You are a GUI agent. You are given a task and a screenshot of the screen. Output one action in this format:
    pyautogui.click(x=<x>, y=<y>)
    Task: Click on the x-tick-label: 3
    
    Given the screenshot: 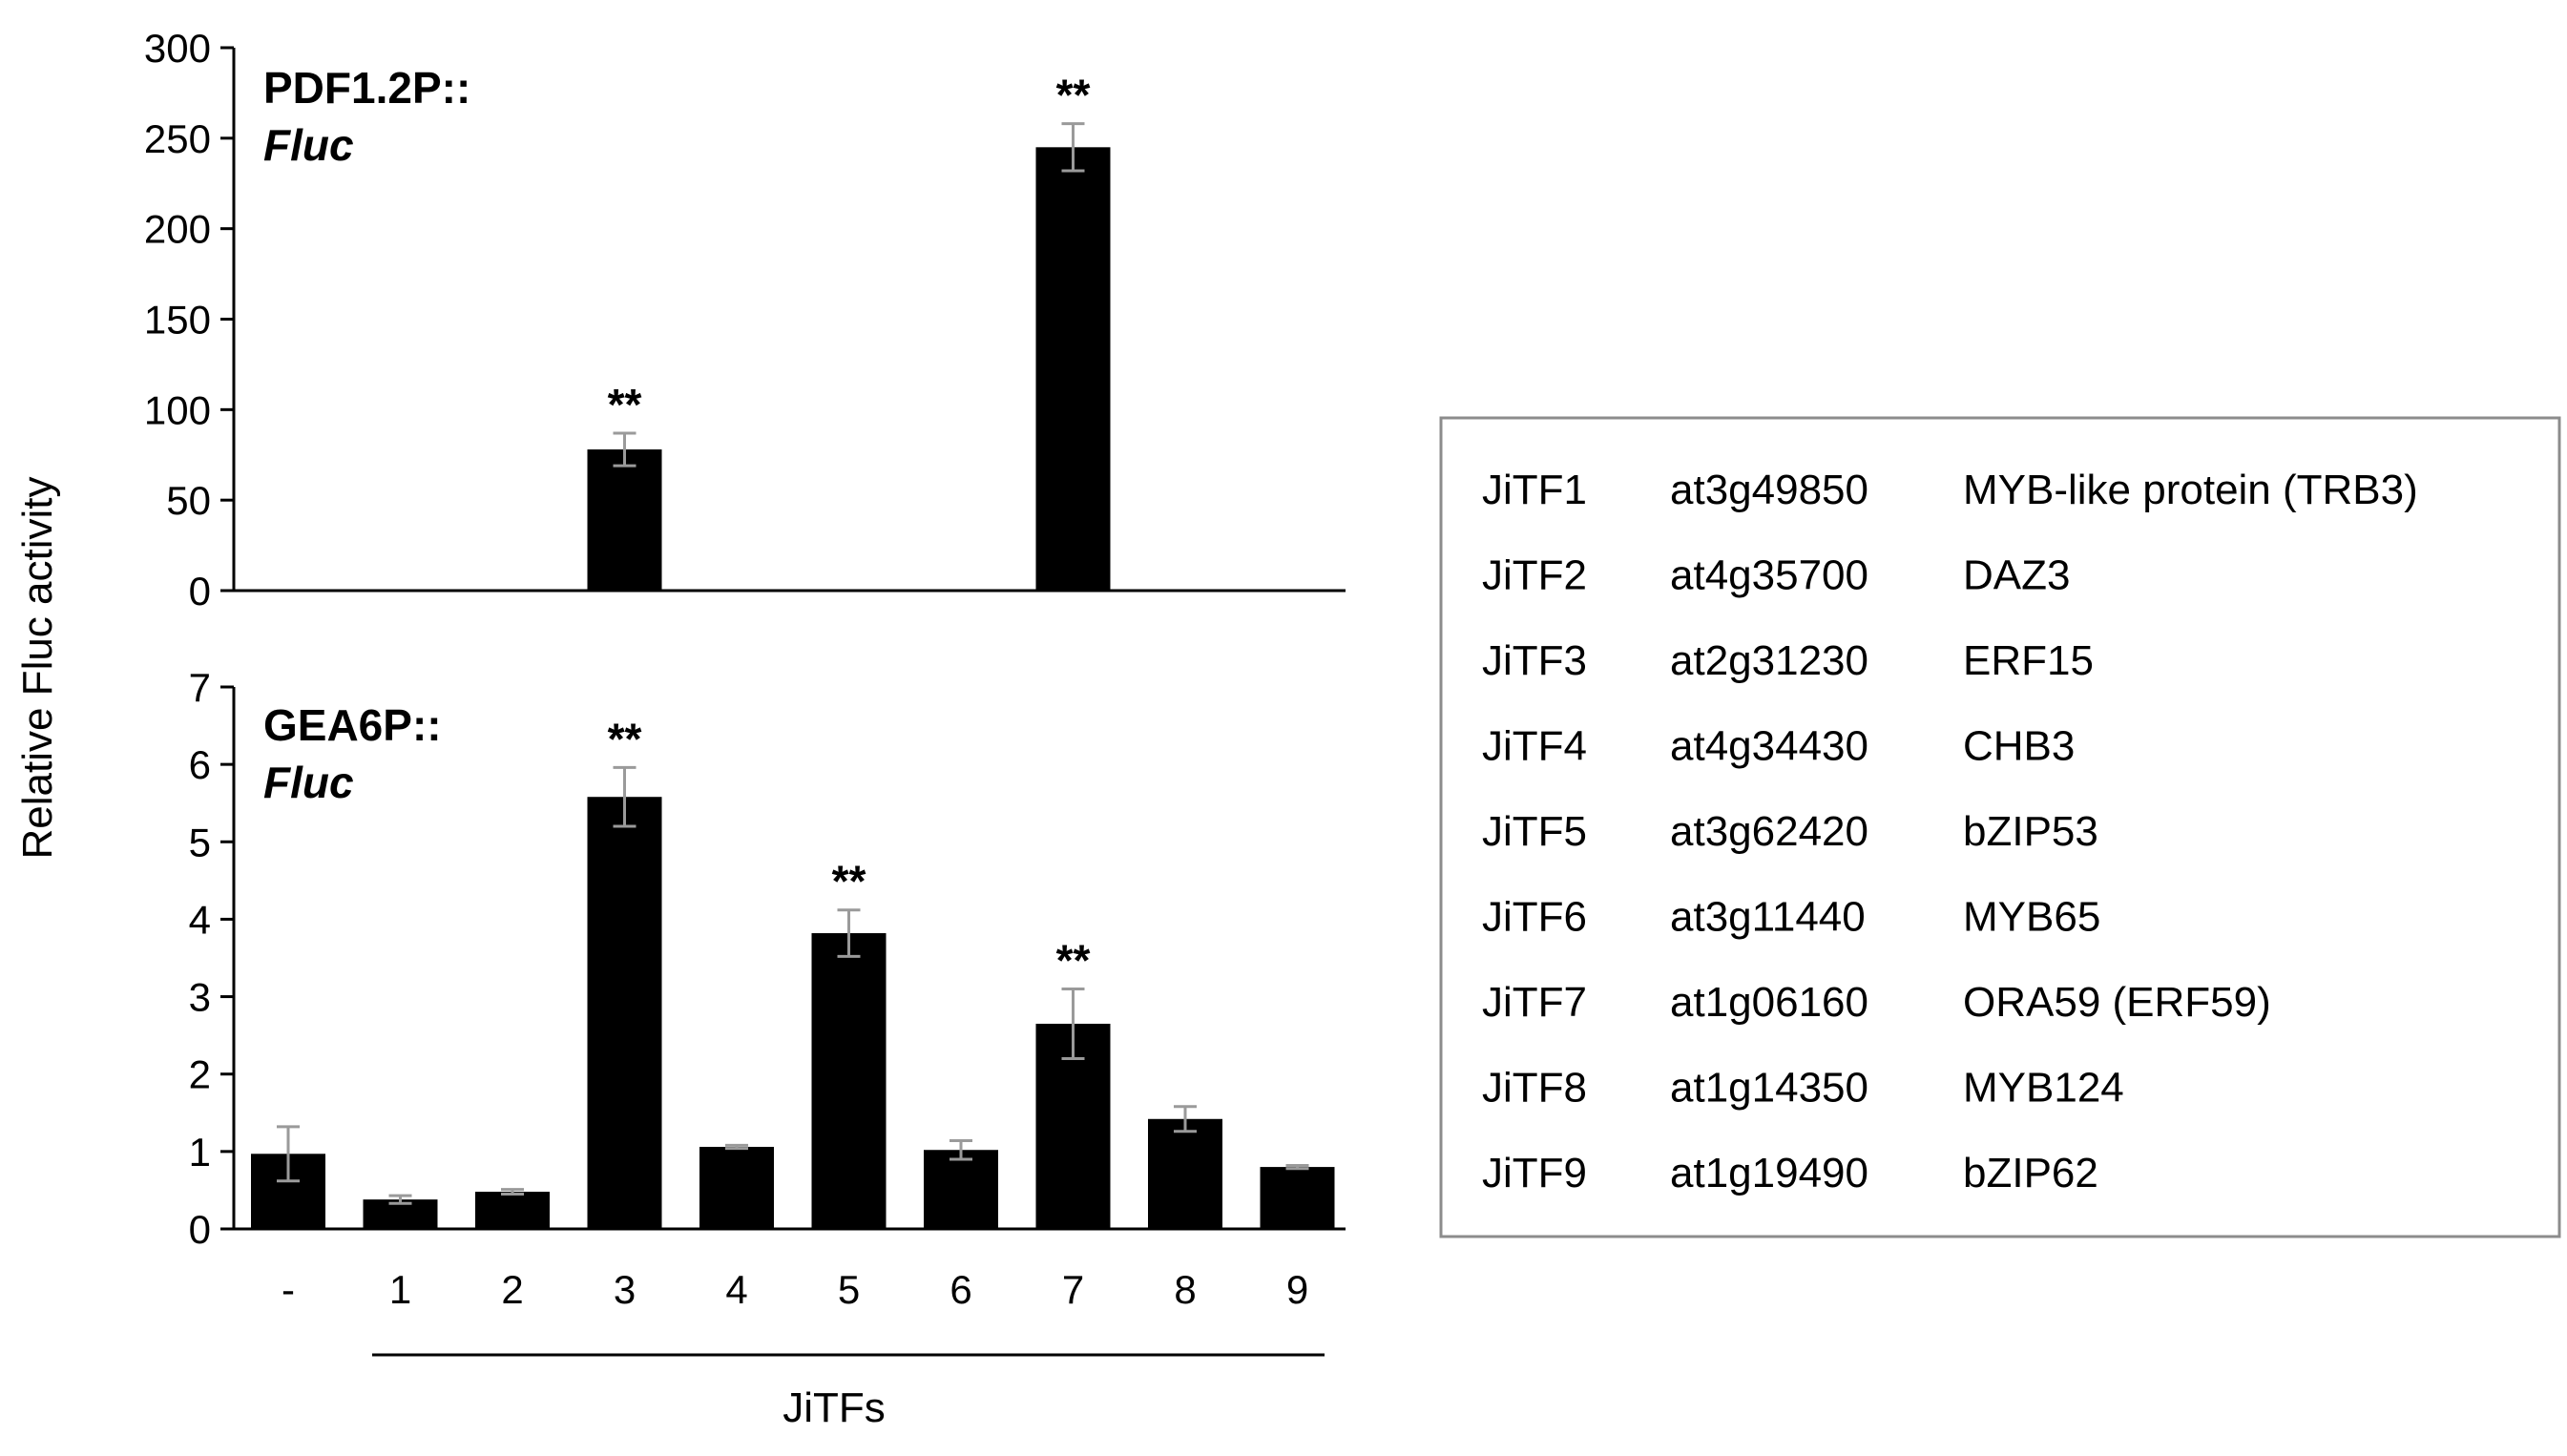 What is the action you would take?
    pyautogui.click(x=625, y=1290)
    